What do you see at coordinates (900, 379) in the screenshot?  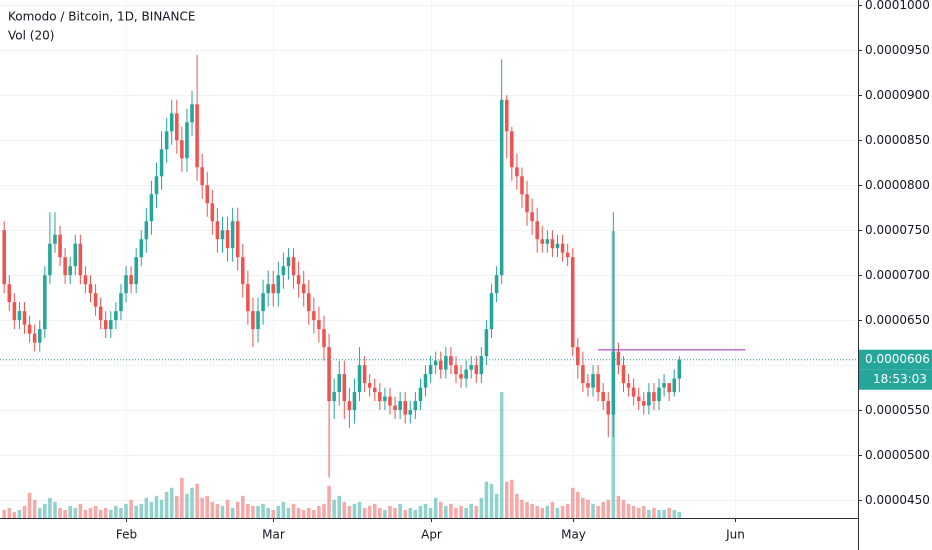 I see `countdown-label: 18:53:03` at bounding box center [900, 379].